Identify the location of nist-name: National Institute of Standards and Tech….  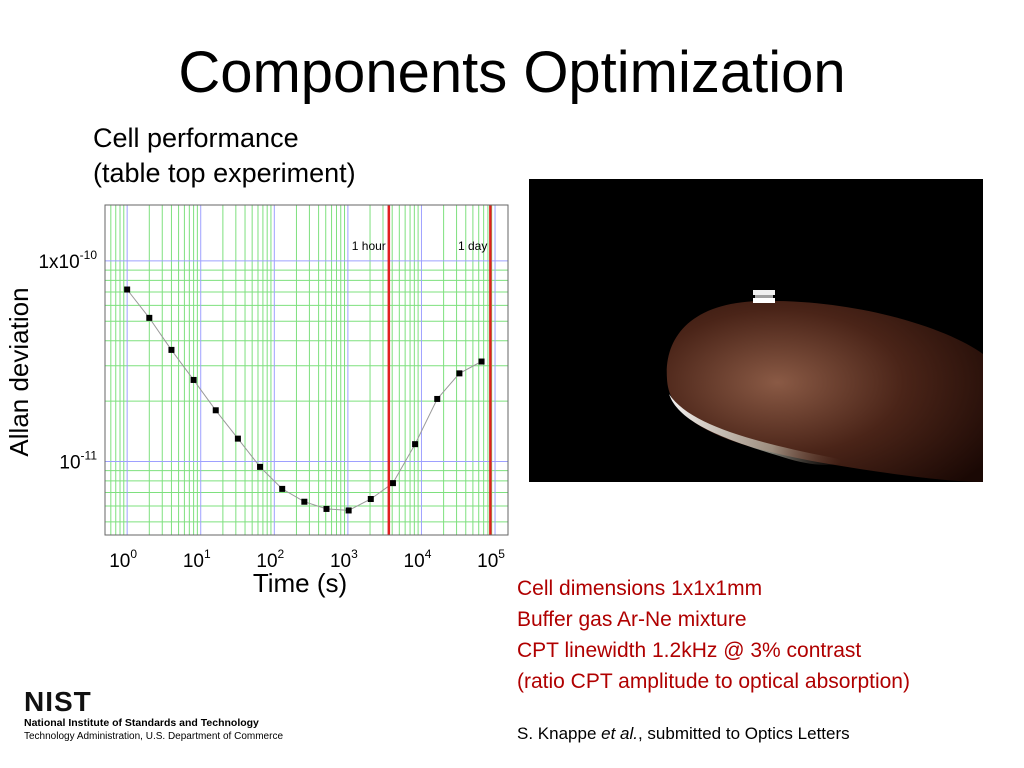
(141, 723).